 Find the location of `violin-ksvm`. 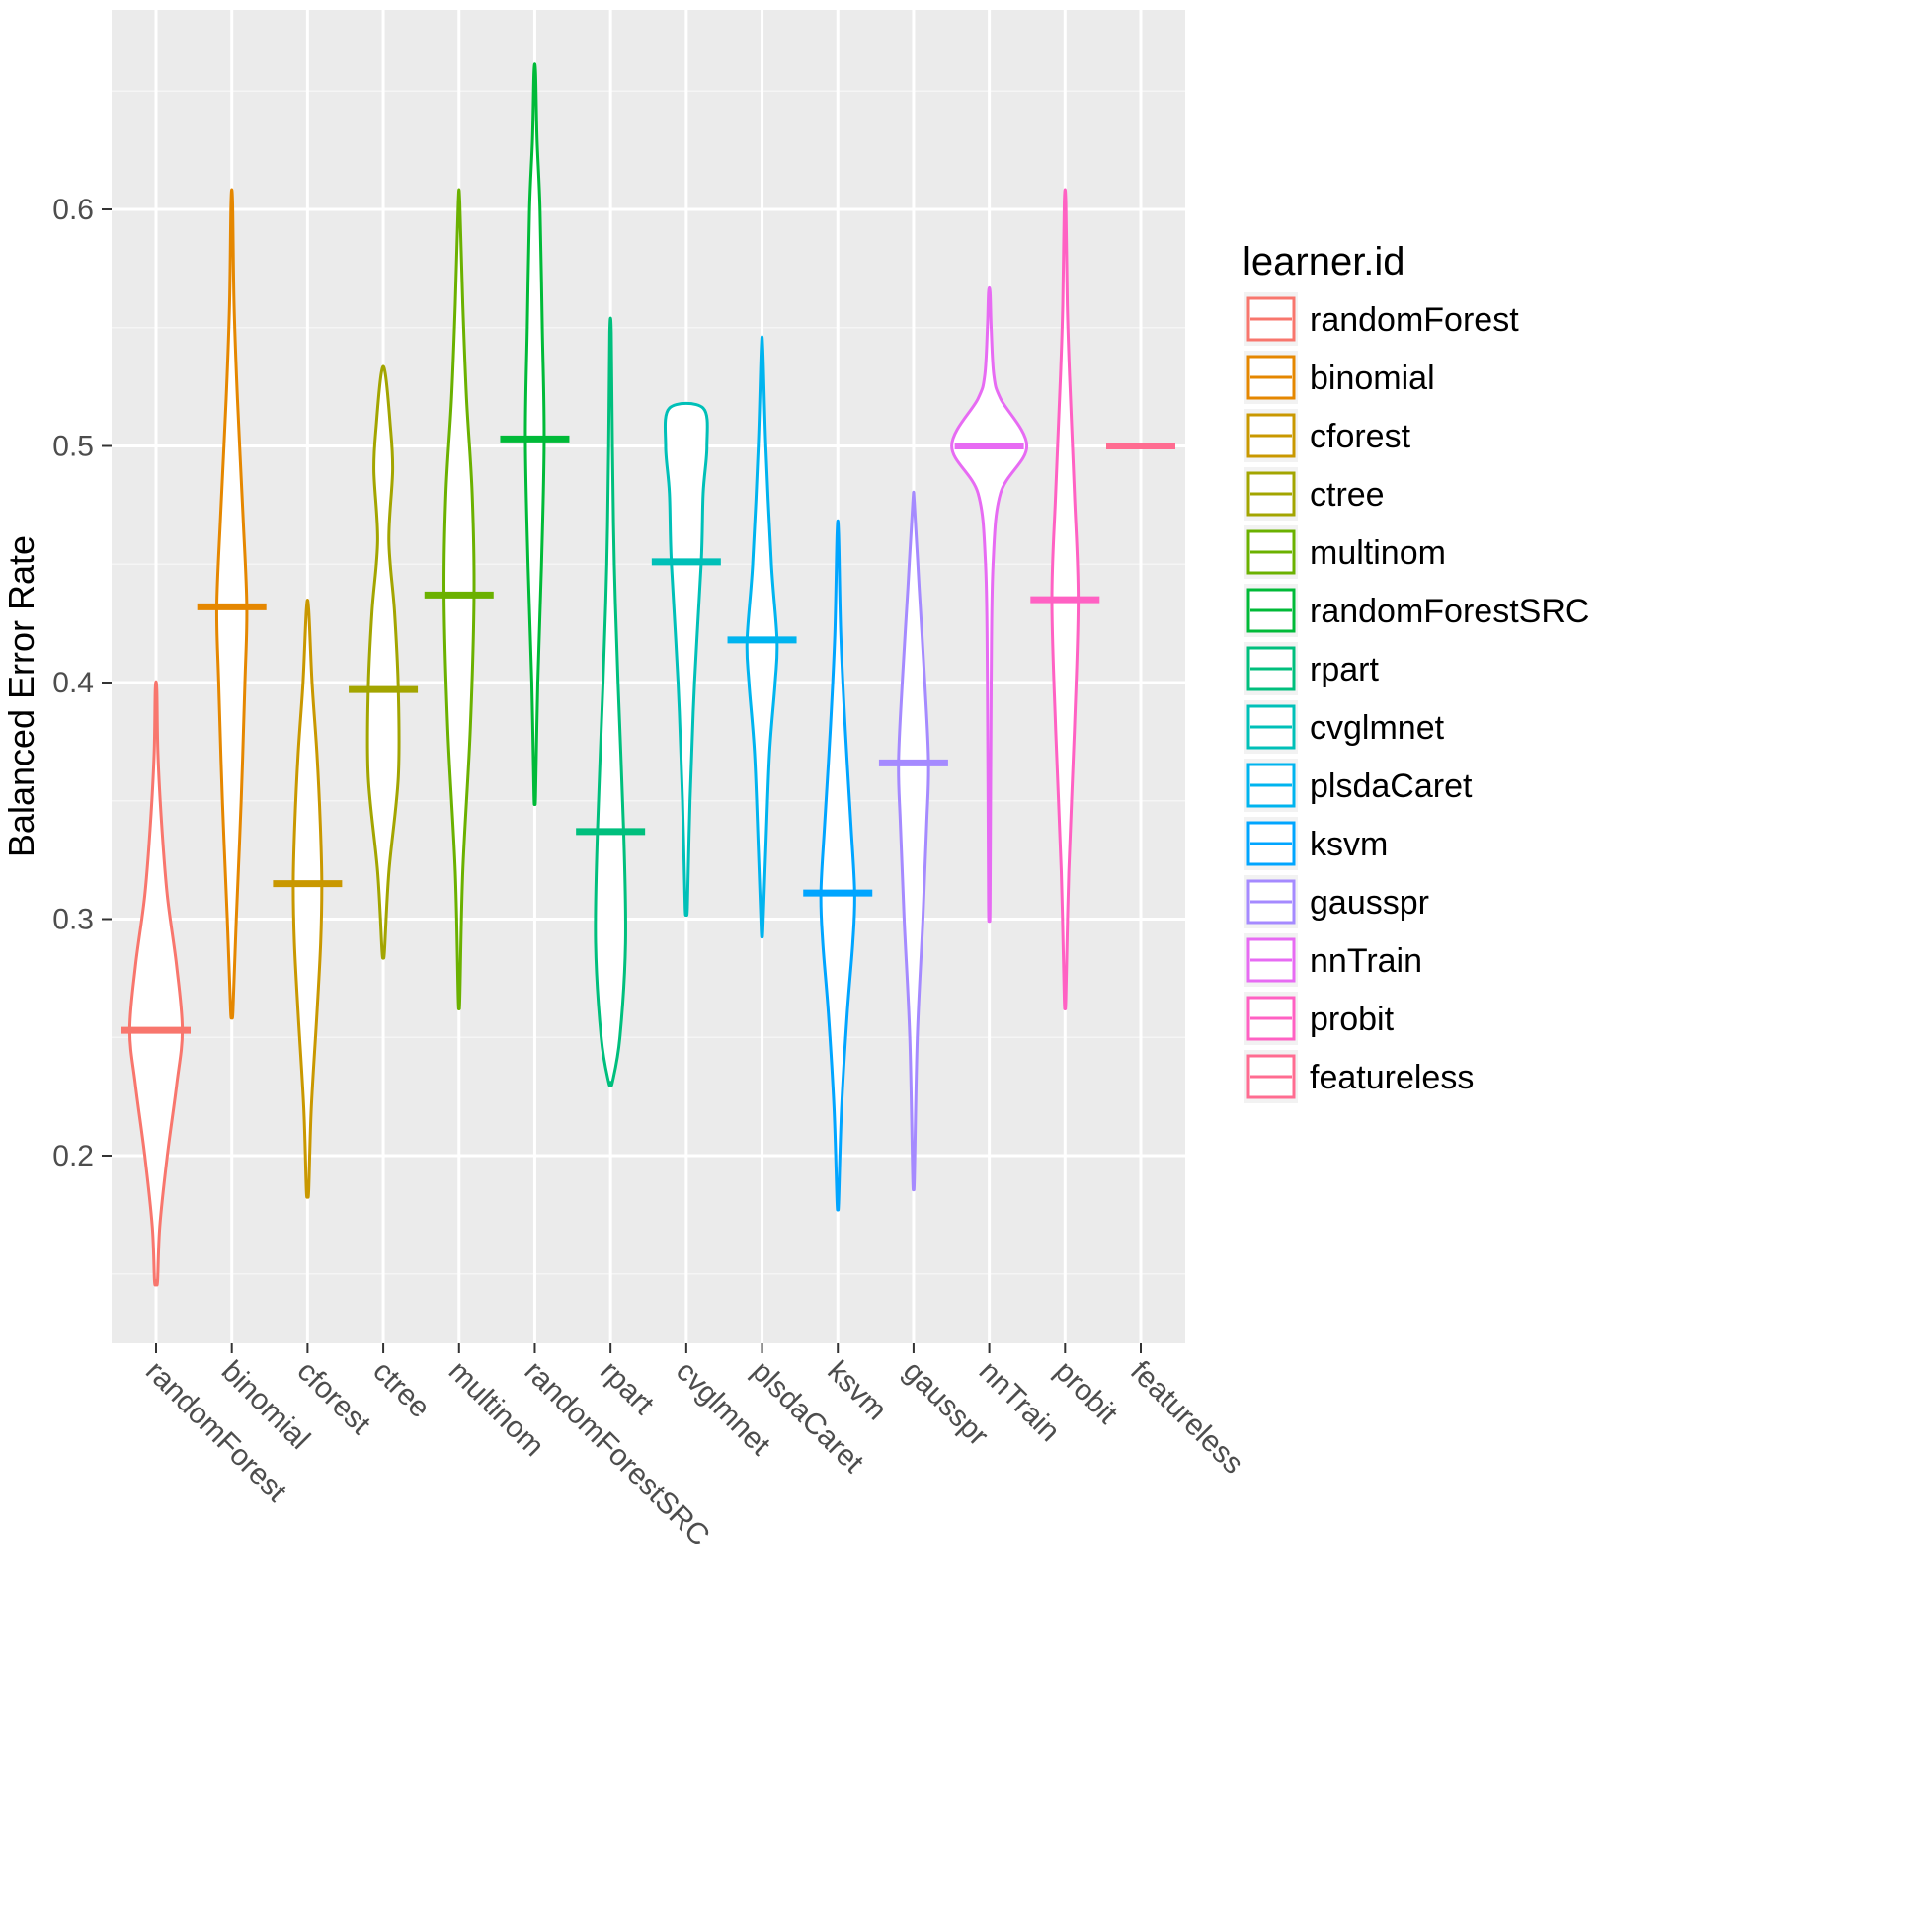

violin-ksvm is located at coordinates (837, 865).